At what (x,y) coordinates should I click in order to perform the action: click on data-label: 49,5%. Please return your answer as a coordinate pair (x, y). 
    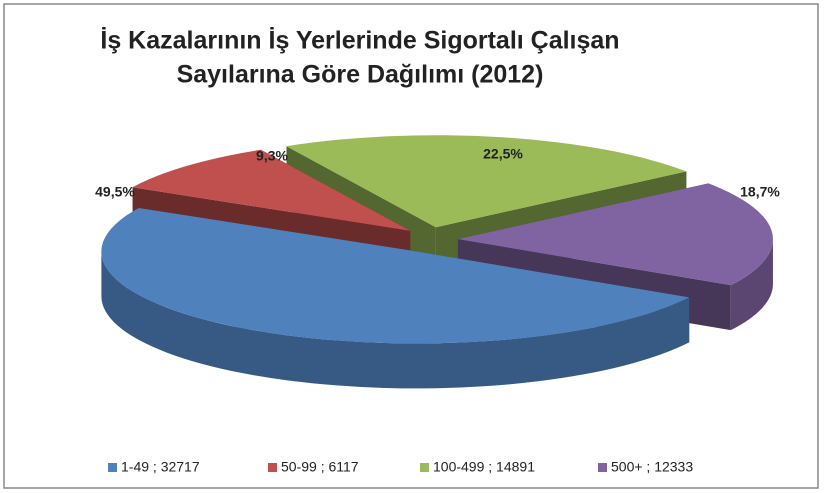
    Looking at the image, I should click on (115, 192).